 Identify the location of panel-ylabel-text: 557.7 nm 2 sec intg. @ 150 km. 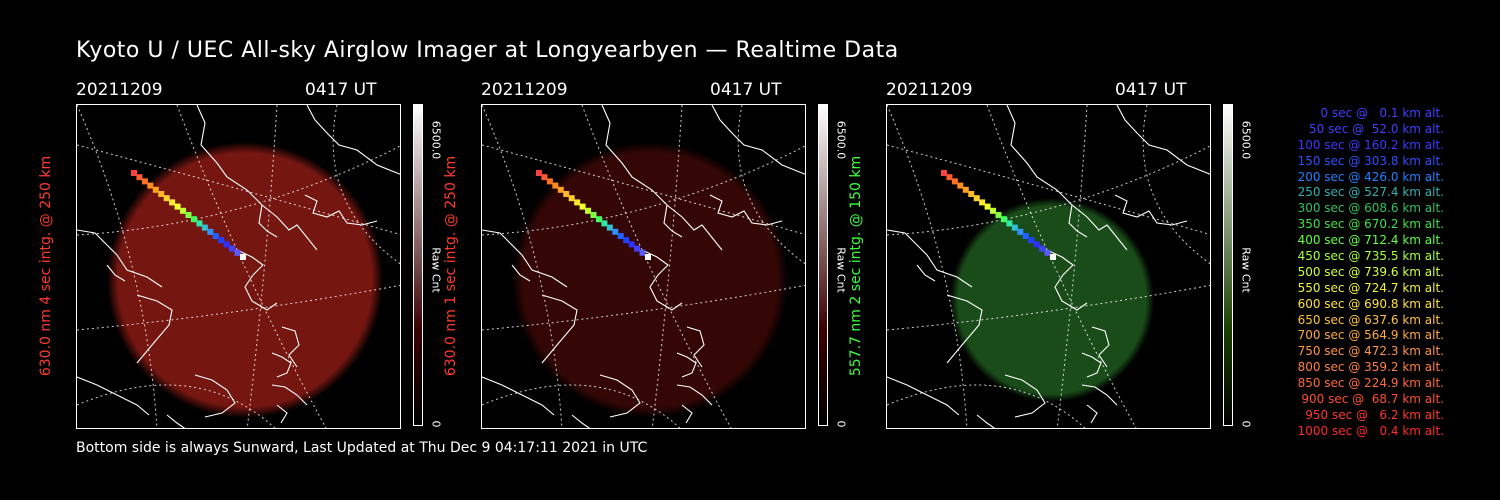
(856, 266).